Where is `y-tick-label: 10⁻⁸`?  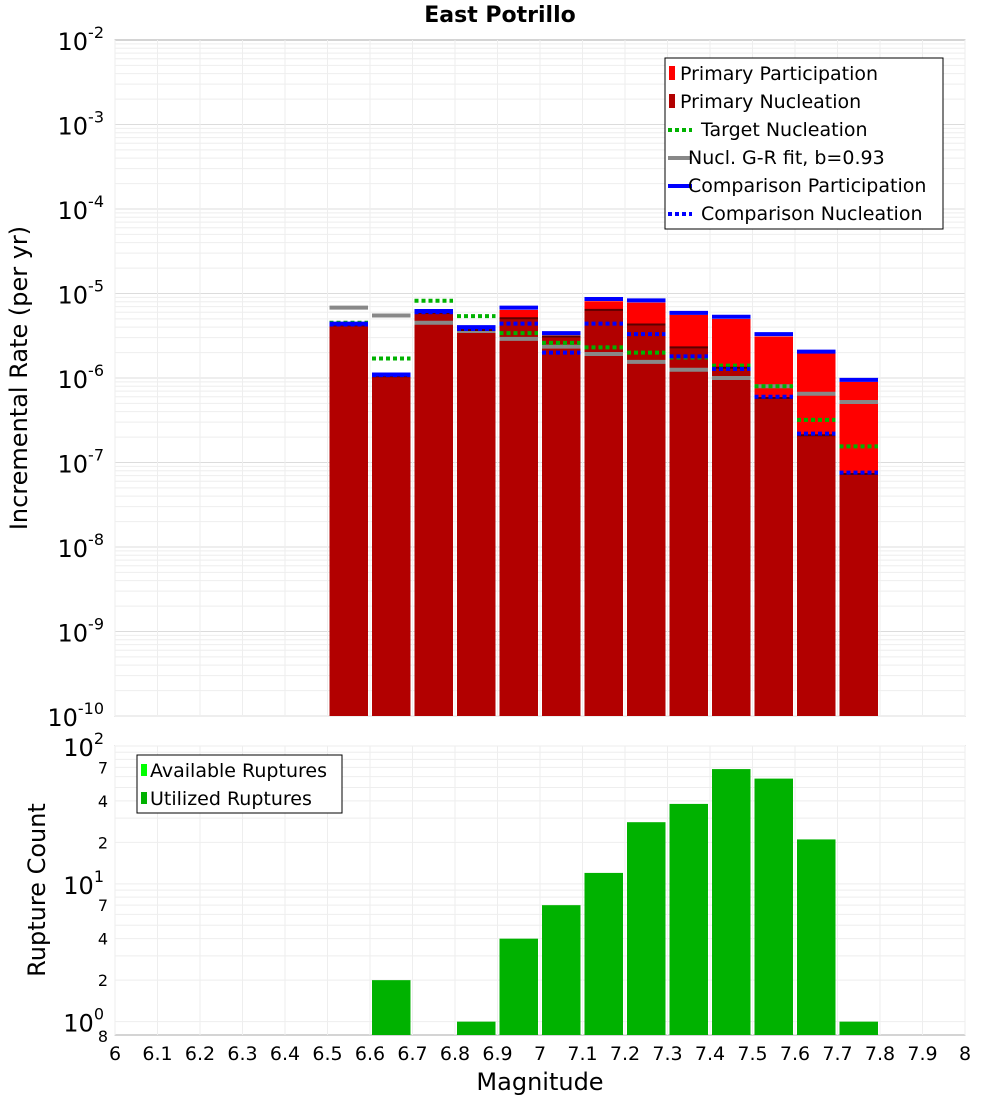
y-tick-label: 10⁻⁸ is located at coordinates (81, 546).